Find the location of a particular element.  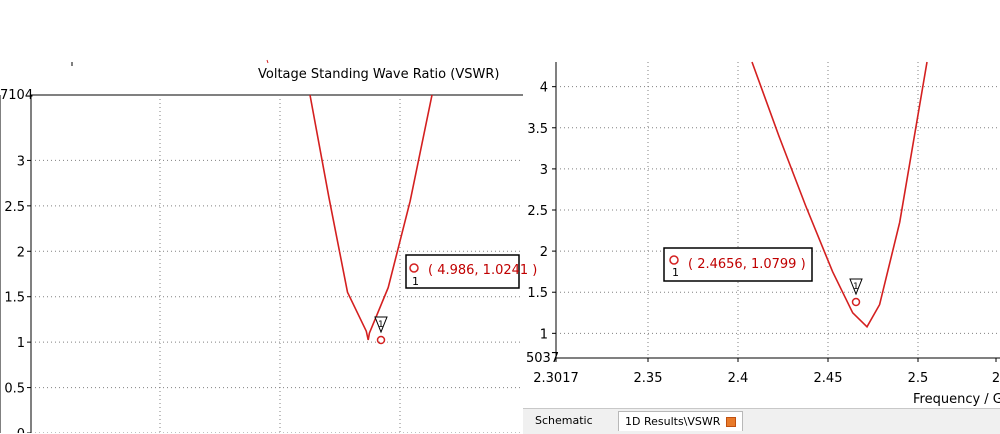

right-y-tick-label: 2 is located at coordinates (544, 252).